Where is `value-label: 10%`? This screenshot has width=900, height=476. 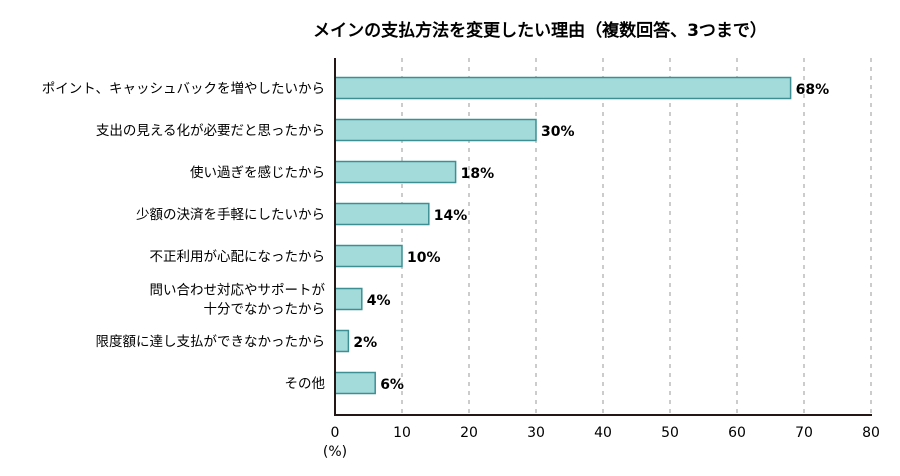 value-label: 10% is located at coordinates (424, 258).